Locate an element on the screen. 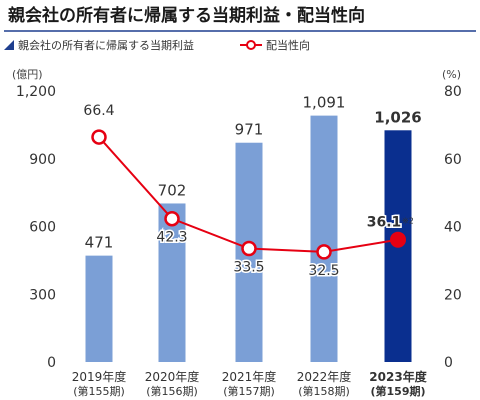 Image resolution: width=480 pixels, height=400 pixels. payout-value-label: 36.1 is located at coordinates (384, 223).